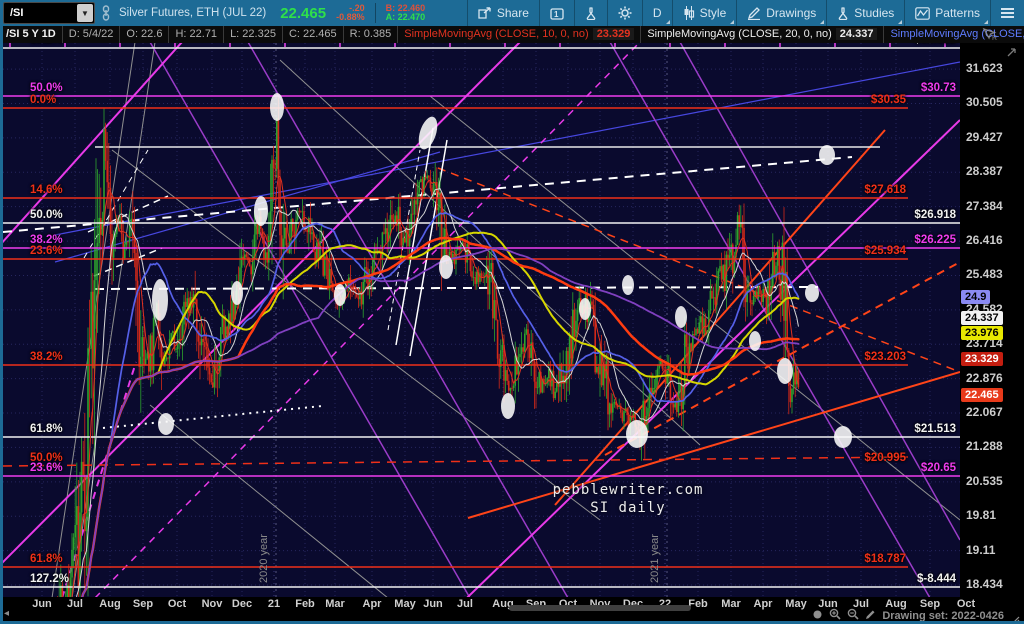 The width and height of the screenshot is (1024, 624). Describe the element at coordinates (1012, 54) in the screenshot. I see `axis-expand-icon` at that location.